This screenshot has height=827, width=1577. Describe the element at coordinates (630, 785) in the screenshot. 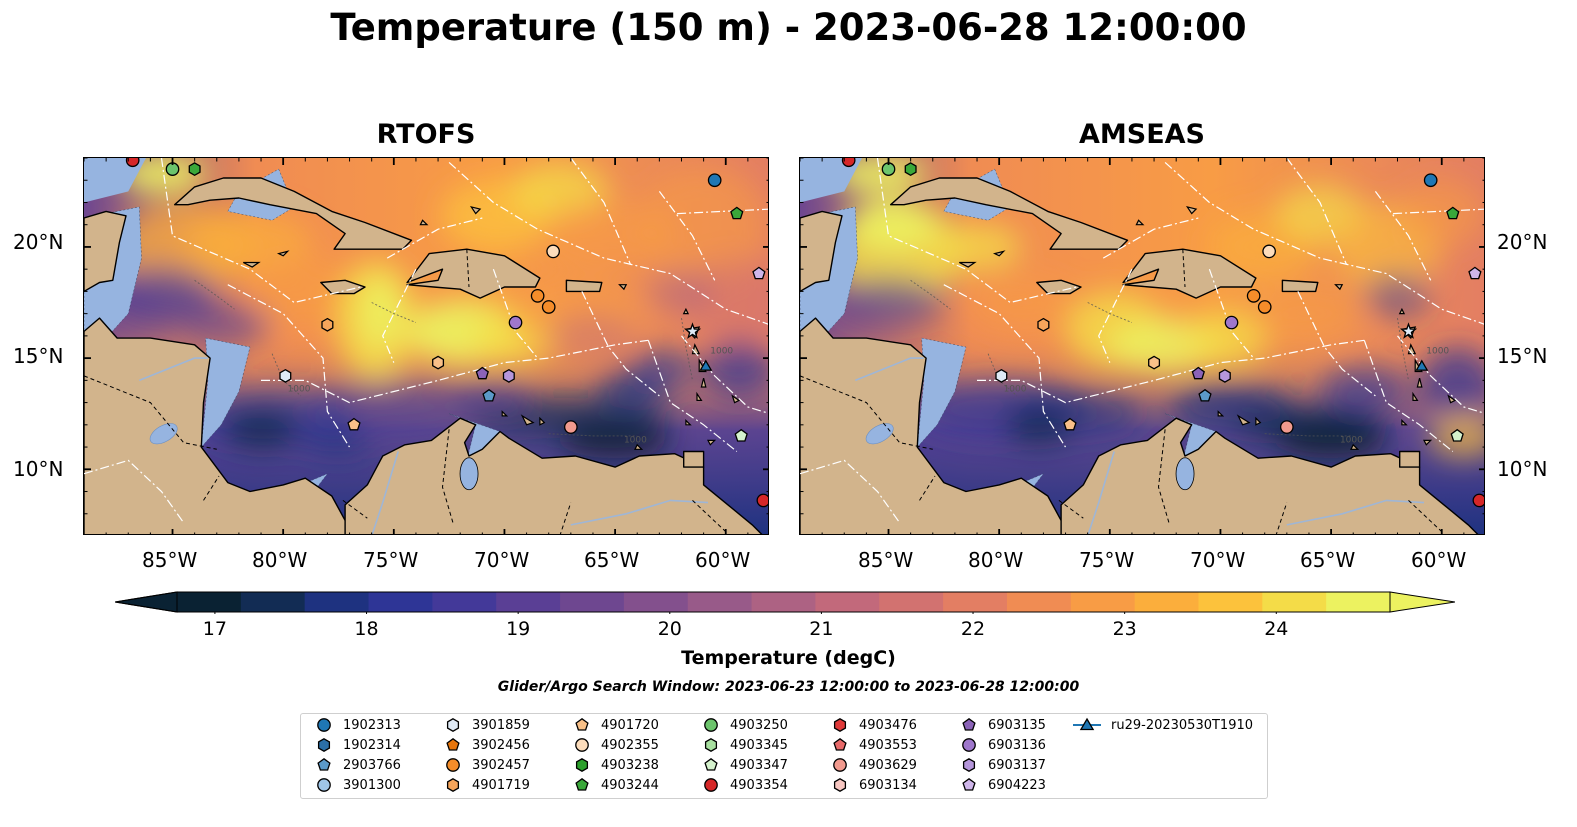

I see `legend-label: 4903244` at that location.